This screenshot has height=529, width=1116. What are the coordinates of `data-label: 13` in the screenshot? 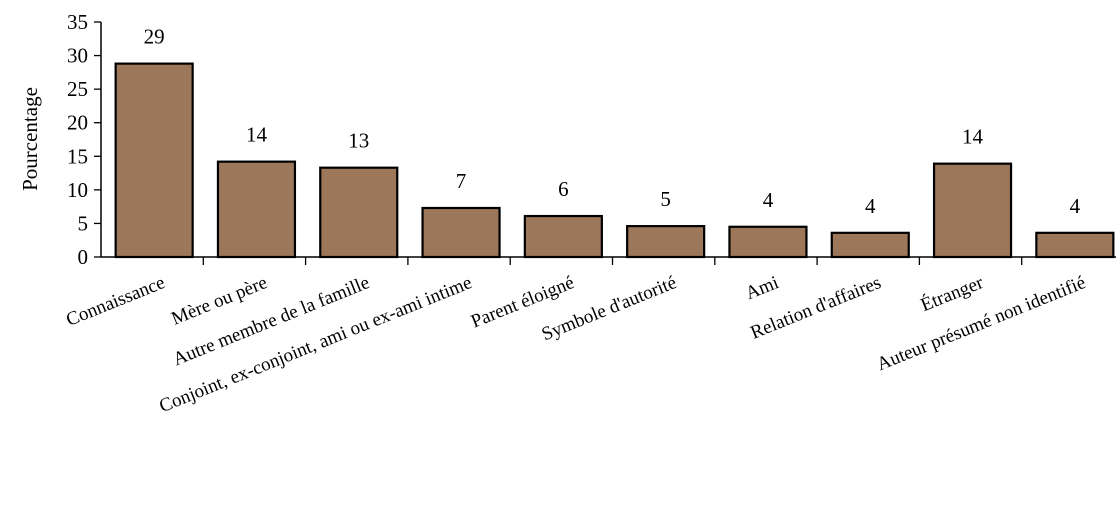 It's located at (358, 141).